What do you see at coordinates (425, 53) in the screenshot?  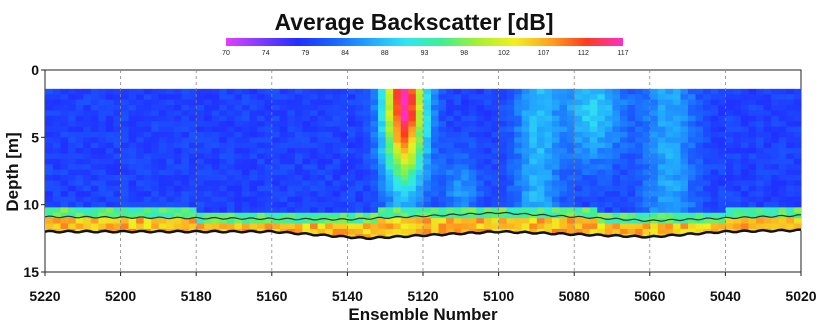 I see `colorbar-ticks: 70 74 79 84 88 93 98 102 107 112 117` at bounding box center [425, 53].